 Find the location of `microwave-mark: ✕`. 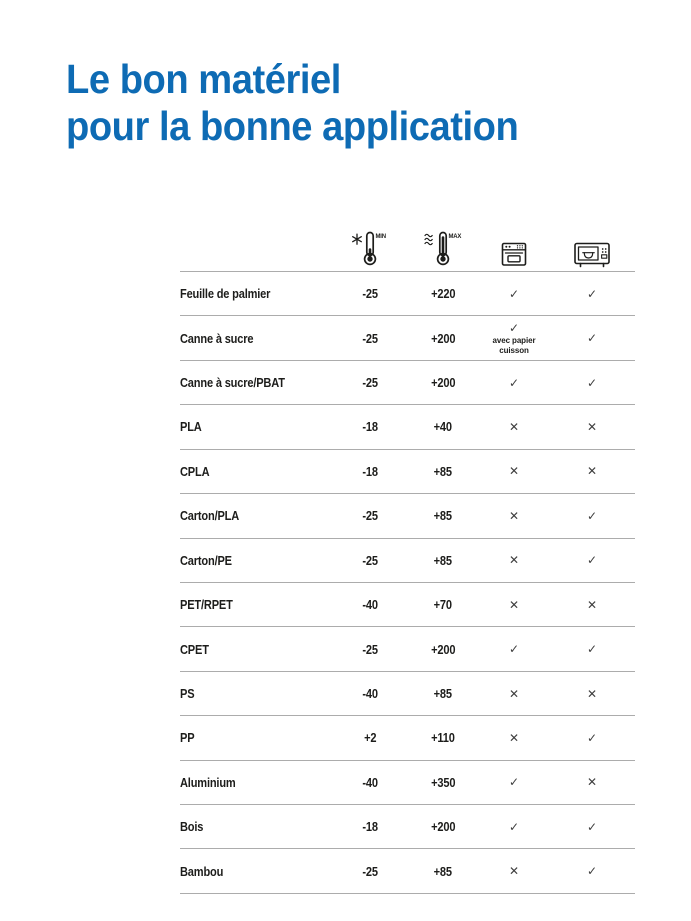

microwave-mark: ✕ is located at coordinates (592, 604).